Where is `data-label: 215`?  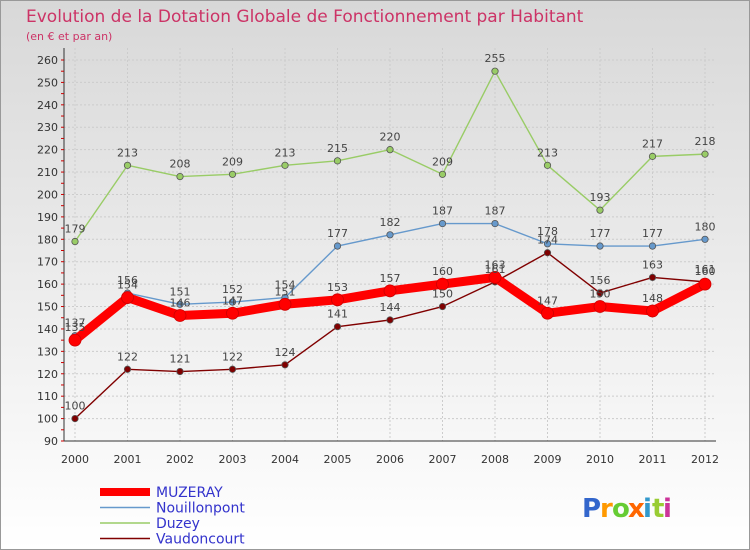 data-label: 215 is located at coordinates (337, 148).